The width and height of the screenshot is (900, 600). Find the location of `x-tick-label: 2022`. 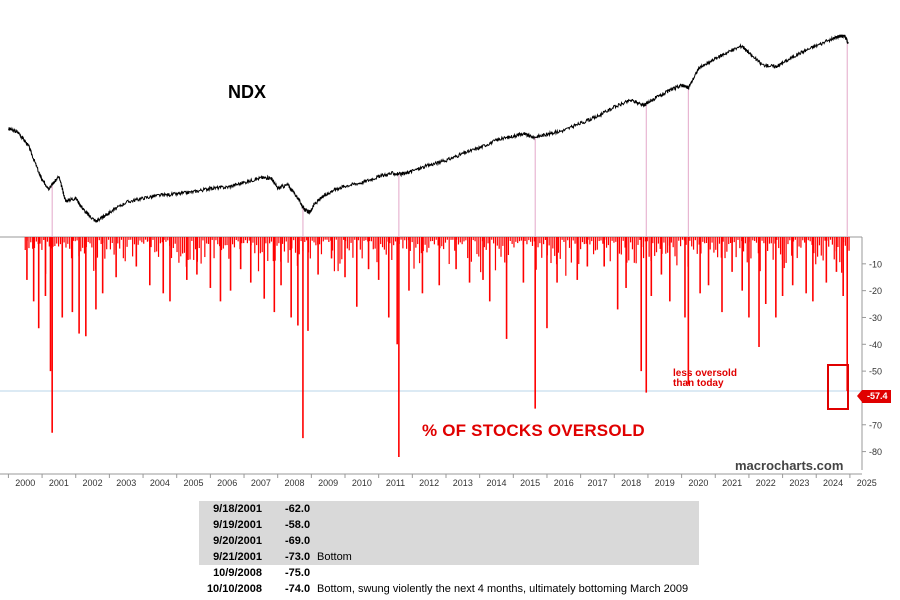

x-tick-label: 2022 is located at coordinates (766, 483).